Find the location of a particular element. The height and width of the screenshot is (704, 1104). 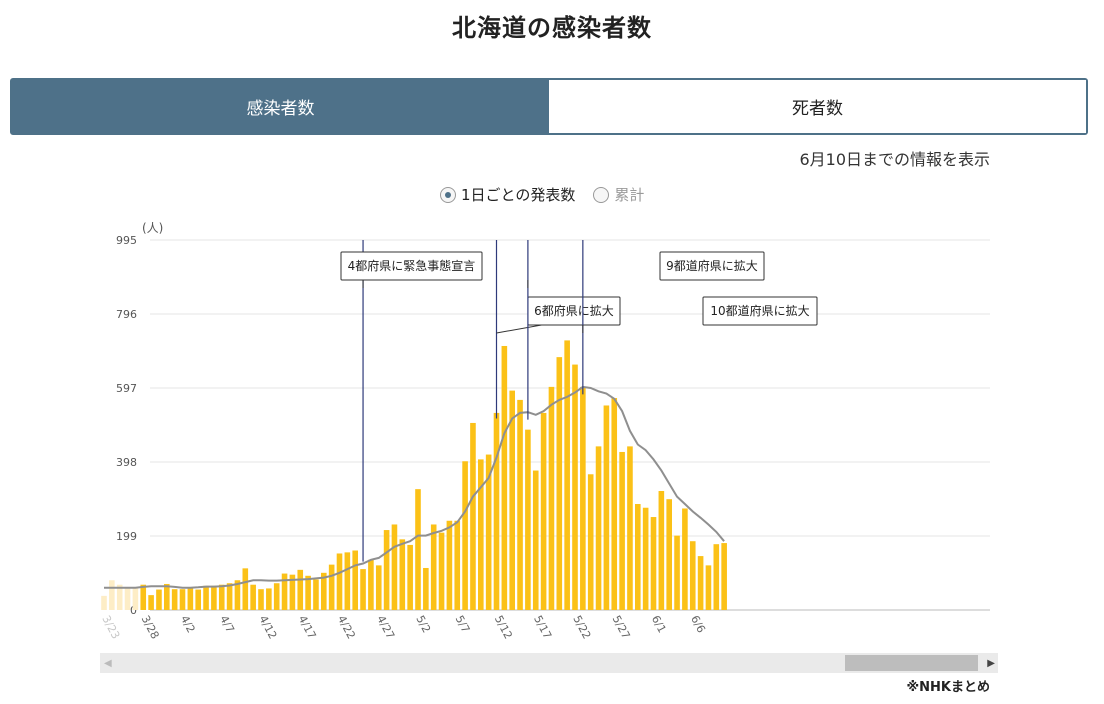

radio-unselected-icon is located at coordinates (601, 194).